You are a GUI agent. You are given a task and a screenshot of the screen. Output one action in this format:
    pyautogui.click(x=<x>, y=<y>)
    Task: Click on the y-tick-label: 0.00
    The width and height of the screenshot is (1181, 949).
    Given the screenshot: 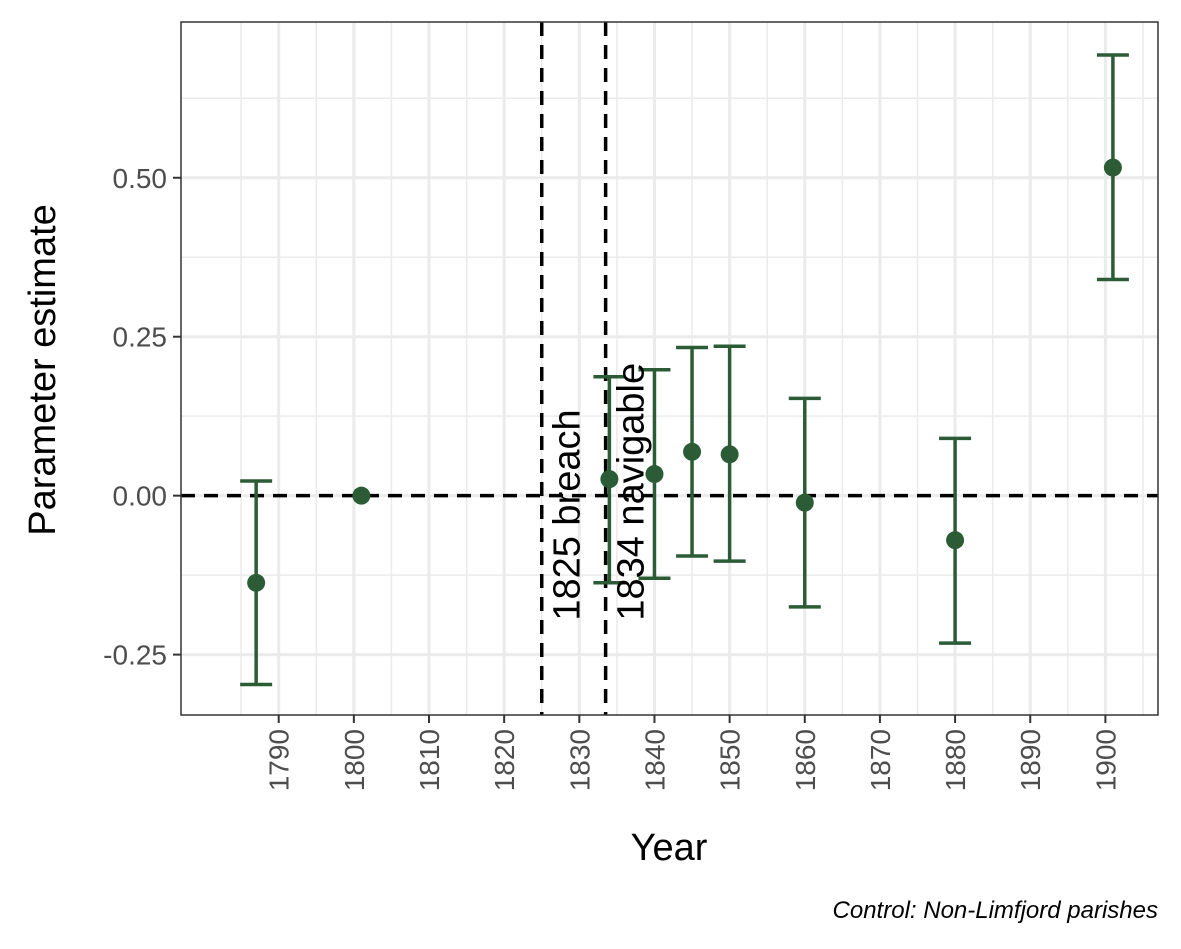 What is the action you would take?
    pyautogui.click(x=140, y=496)
    